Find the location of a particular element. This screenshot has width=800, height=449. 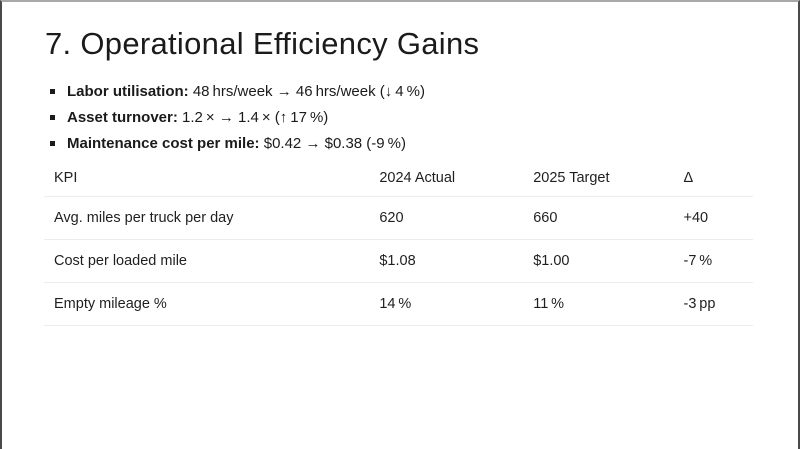

bullet-text: 1.2 × → 1.4 × (↑ 17 %) is located at coordinates (255, 117).